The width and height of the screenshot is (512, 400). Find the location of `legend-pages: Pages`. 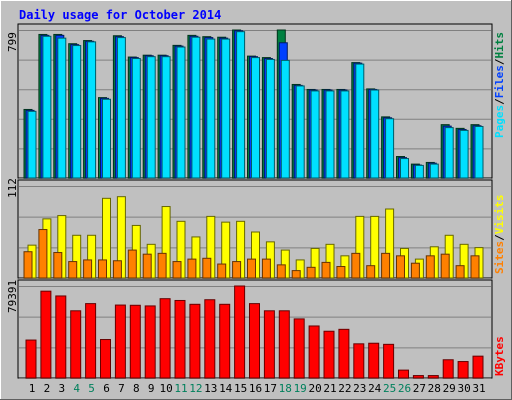

legend-pages: Pages is located at coordinates (499, 121).